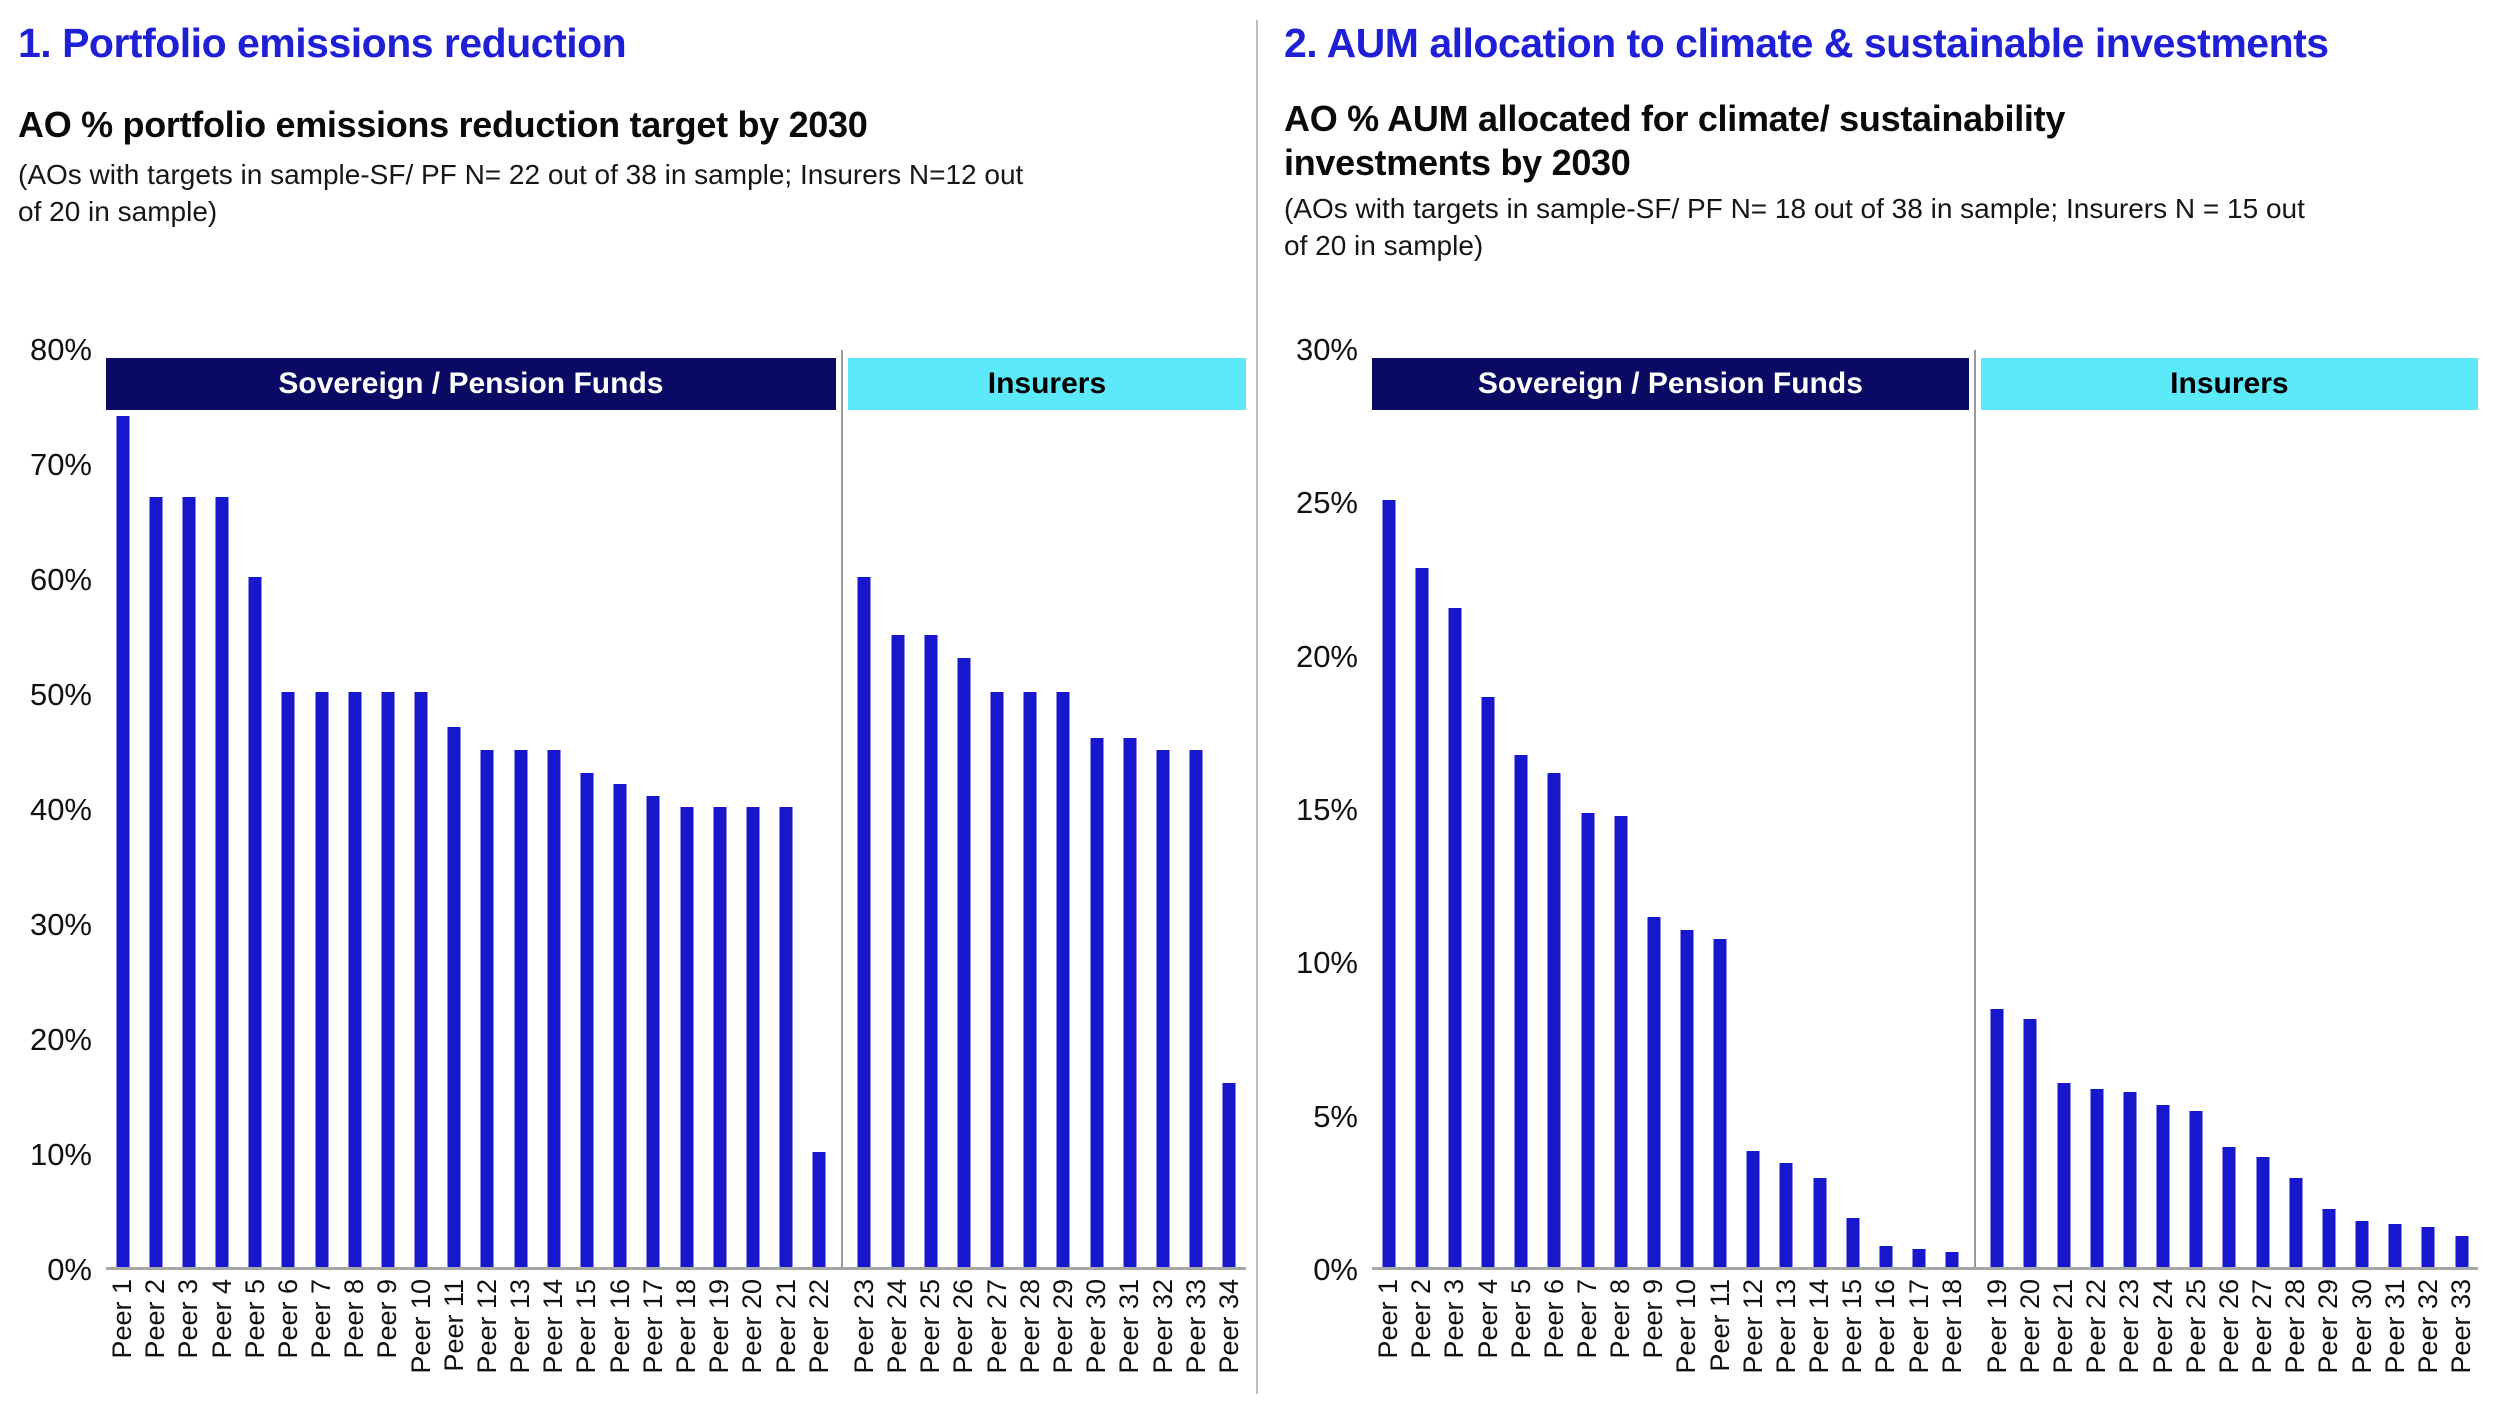  Describe the element at coordinates (1046, 384) in the screenshot. I see `group-banner-insurers: Insurers` at that location.